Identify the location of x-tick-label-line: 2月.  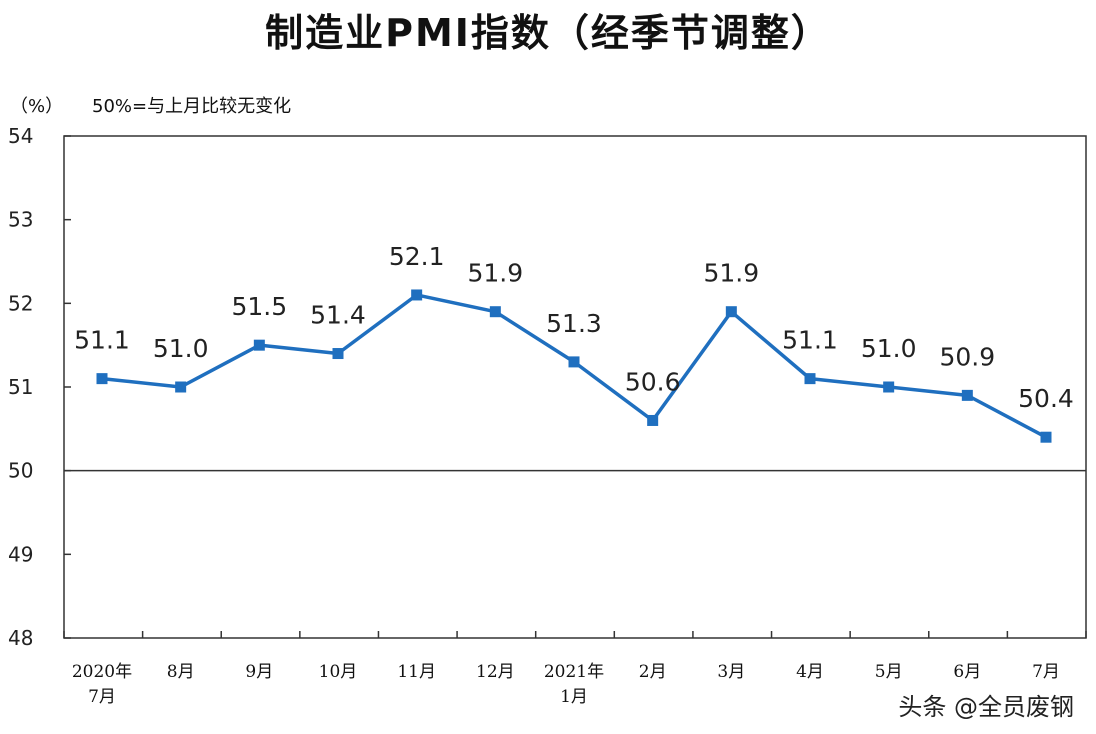
(653, 672).